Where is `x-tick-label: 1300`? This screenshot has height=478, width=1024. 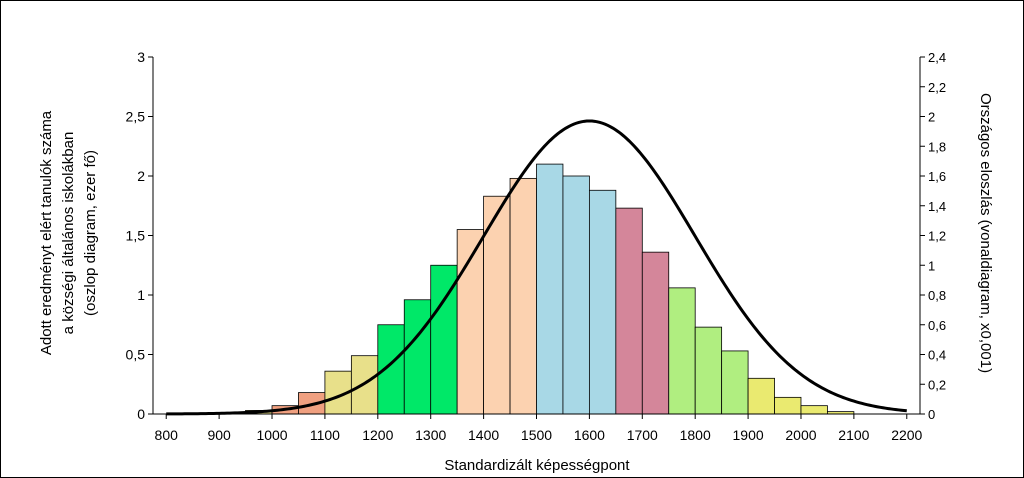
x-tick-label: 1300 is located at coordinates (430, 435).